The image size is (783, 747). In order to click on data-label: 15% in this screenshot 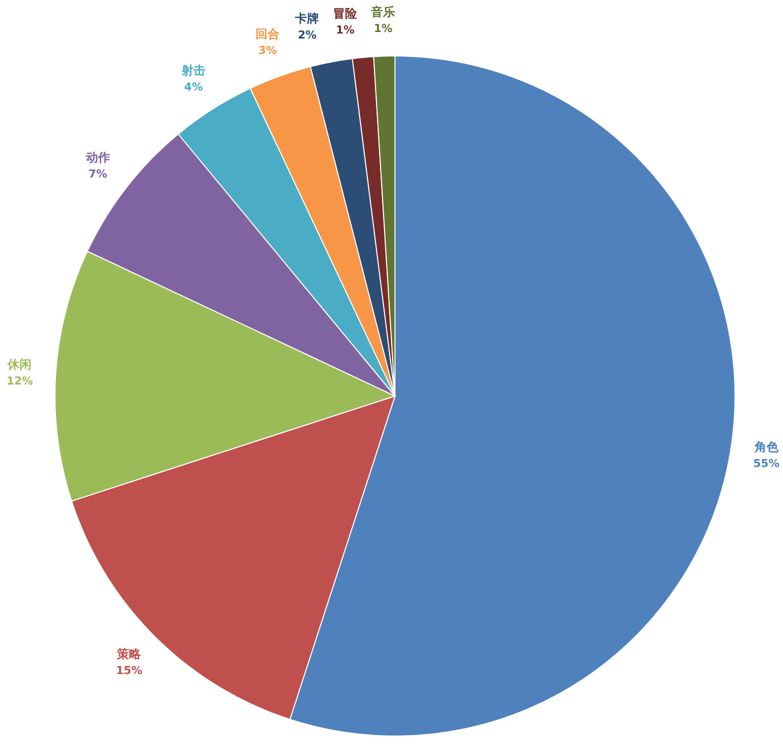, I will do `click(129, 670)`.